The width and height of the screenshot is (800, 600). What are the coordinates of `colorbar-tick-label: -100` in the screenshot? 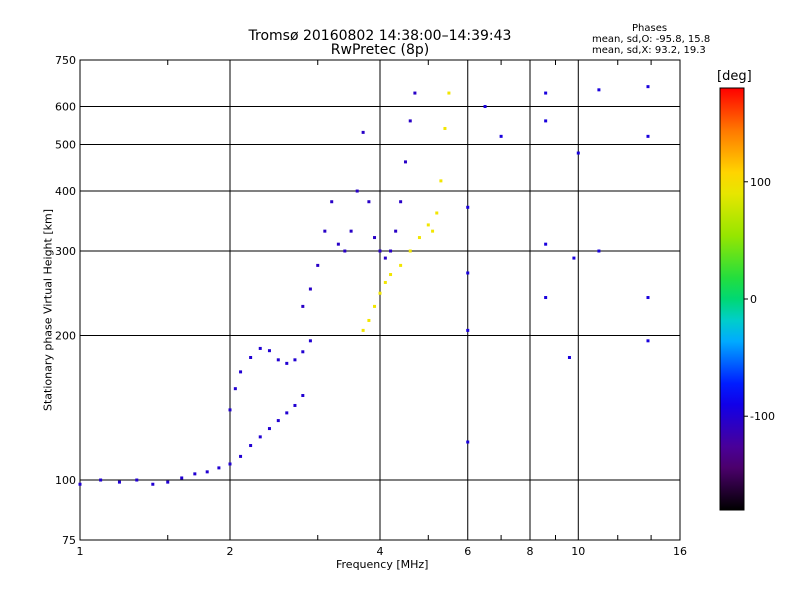 It's located at (762, 416).